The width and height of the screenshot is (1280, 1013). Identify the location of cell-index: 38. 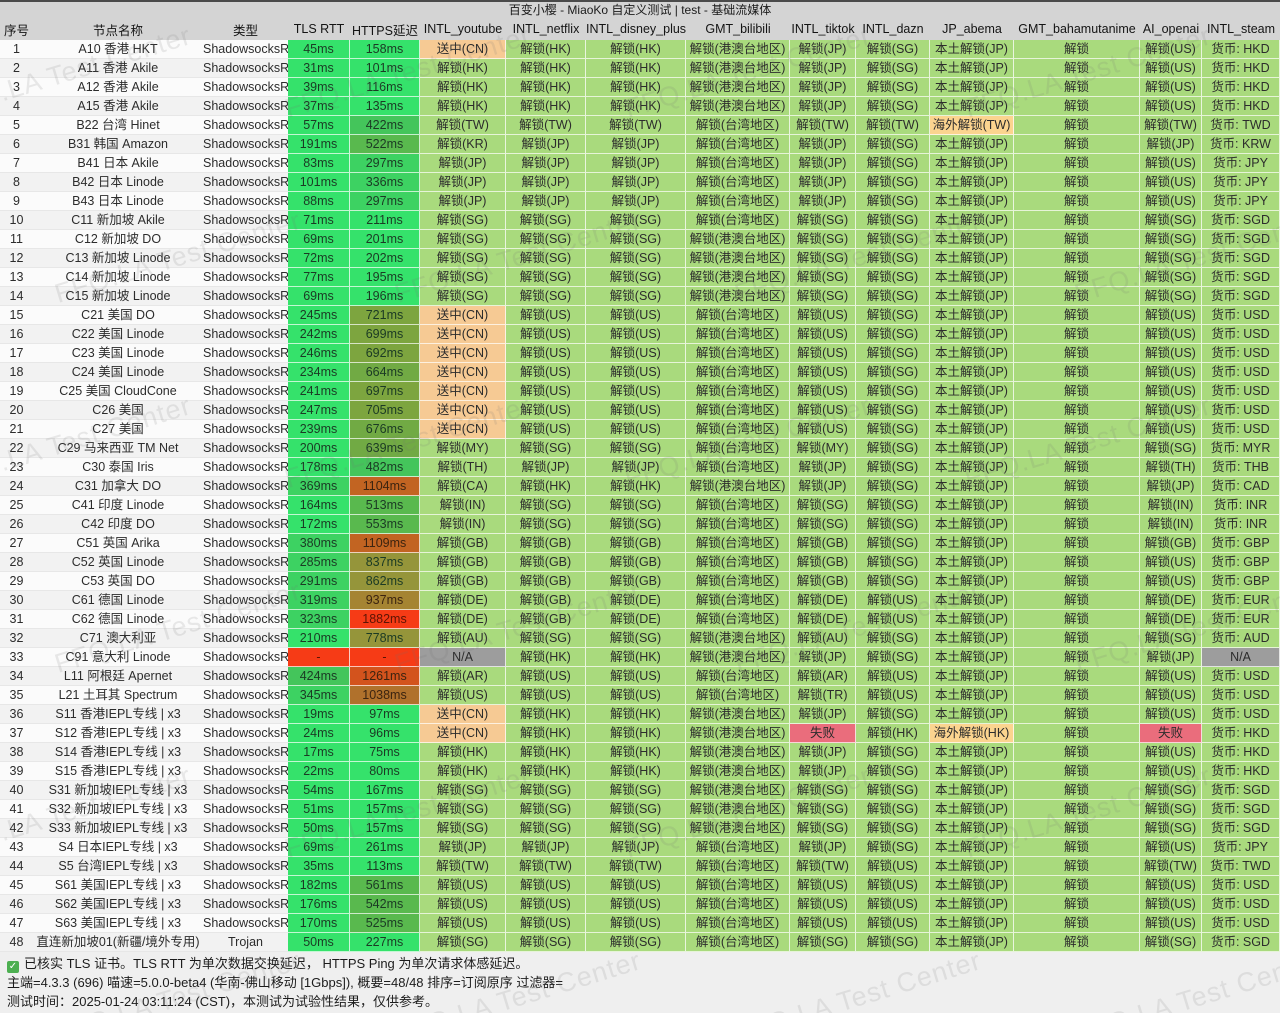
(16, 752).